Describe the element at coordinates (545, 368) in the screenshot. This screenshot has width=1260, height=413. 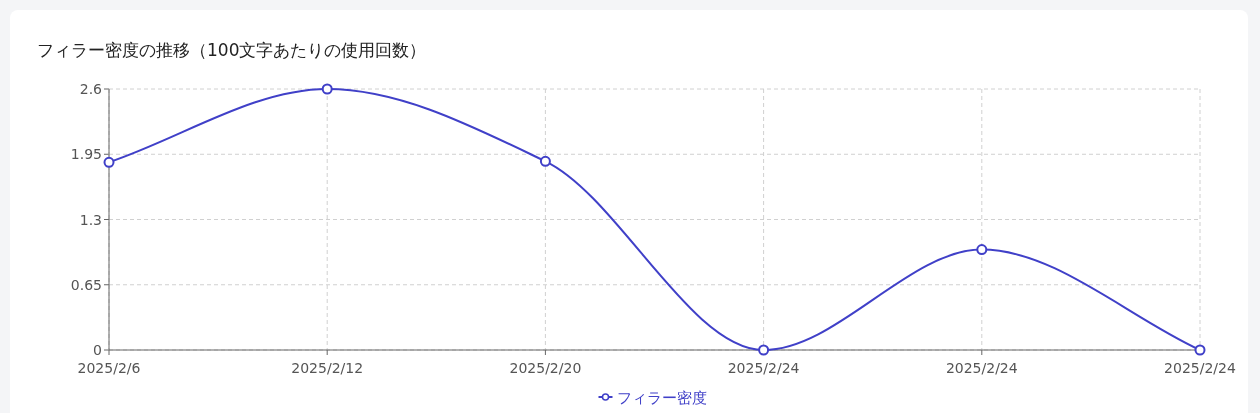
I see `x-tick-label: 2025/2/20` at that location.